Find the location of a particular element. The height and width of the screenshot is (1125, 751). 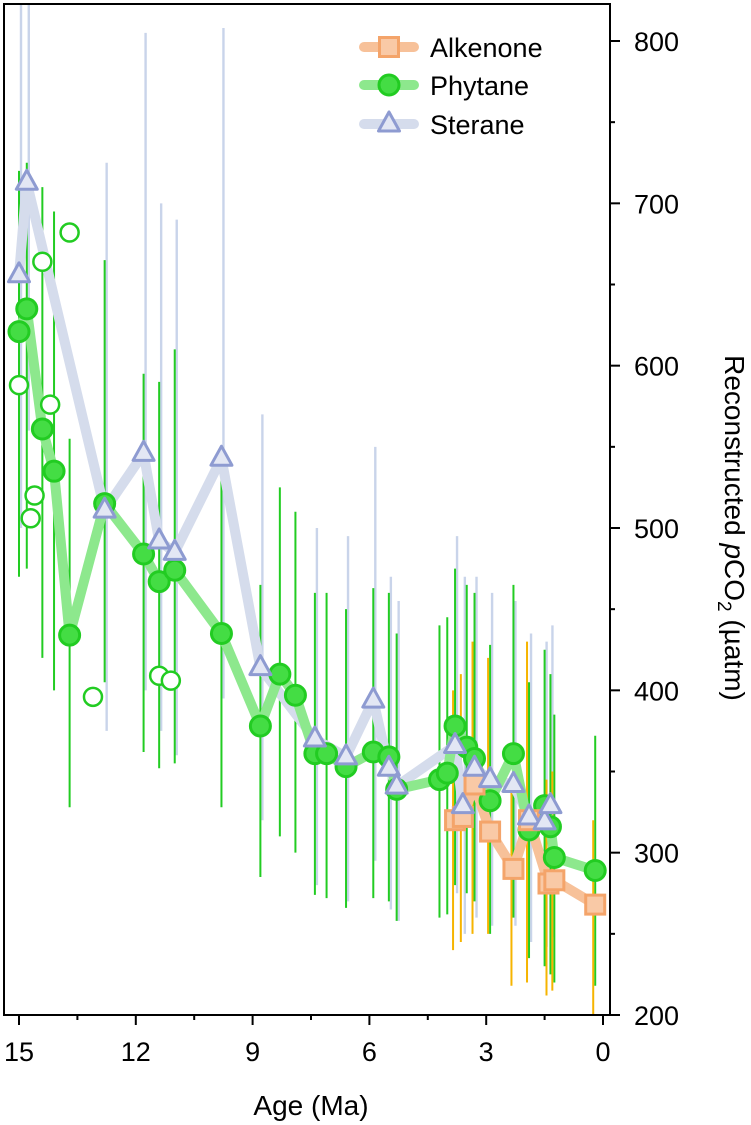

legend-marker-phytane is located at coordinates (389, 85).